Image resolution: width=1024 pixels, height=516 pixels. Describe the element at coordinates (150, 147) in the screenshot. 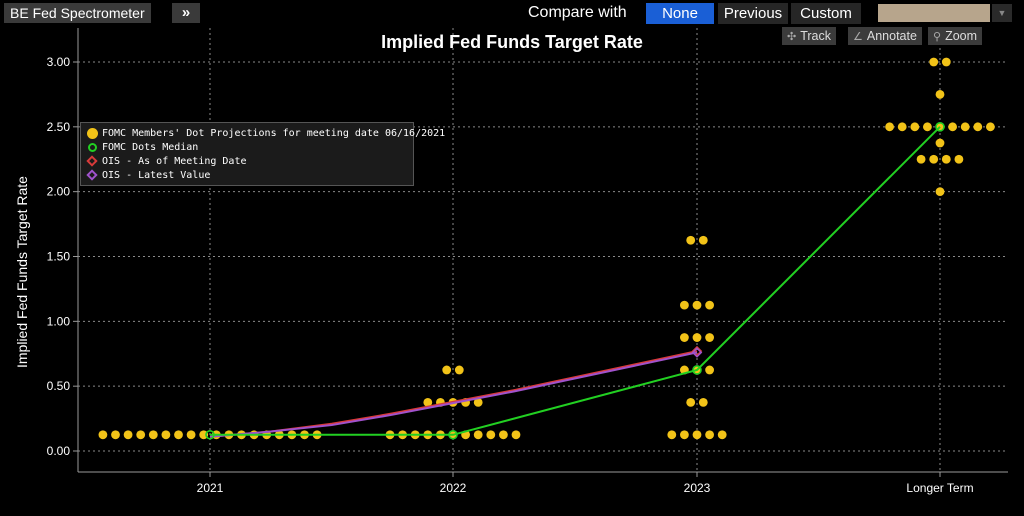

I see `legend-label-median: FOMC Dots Median` at that location.